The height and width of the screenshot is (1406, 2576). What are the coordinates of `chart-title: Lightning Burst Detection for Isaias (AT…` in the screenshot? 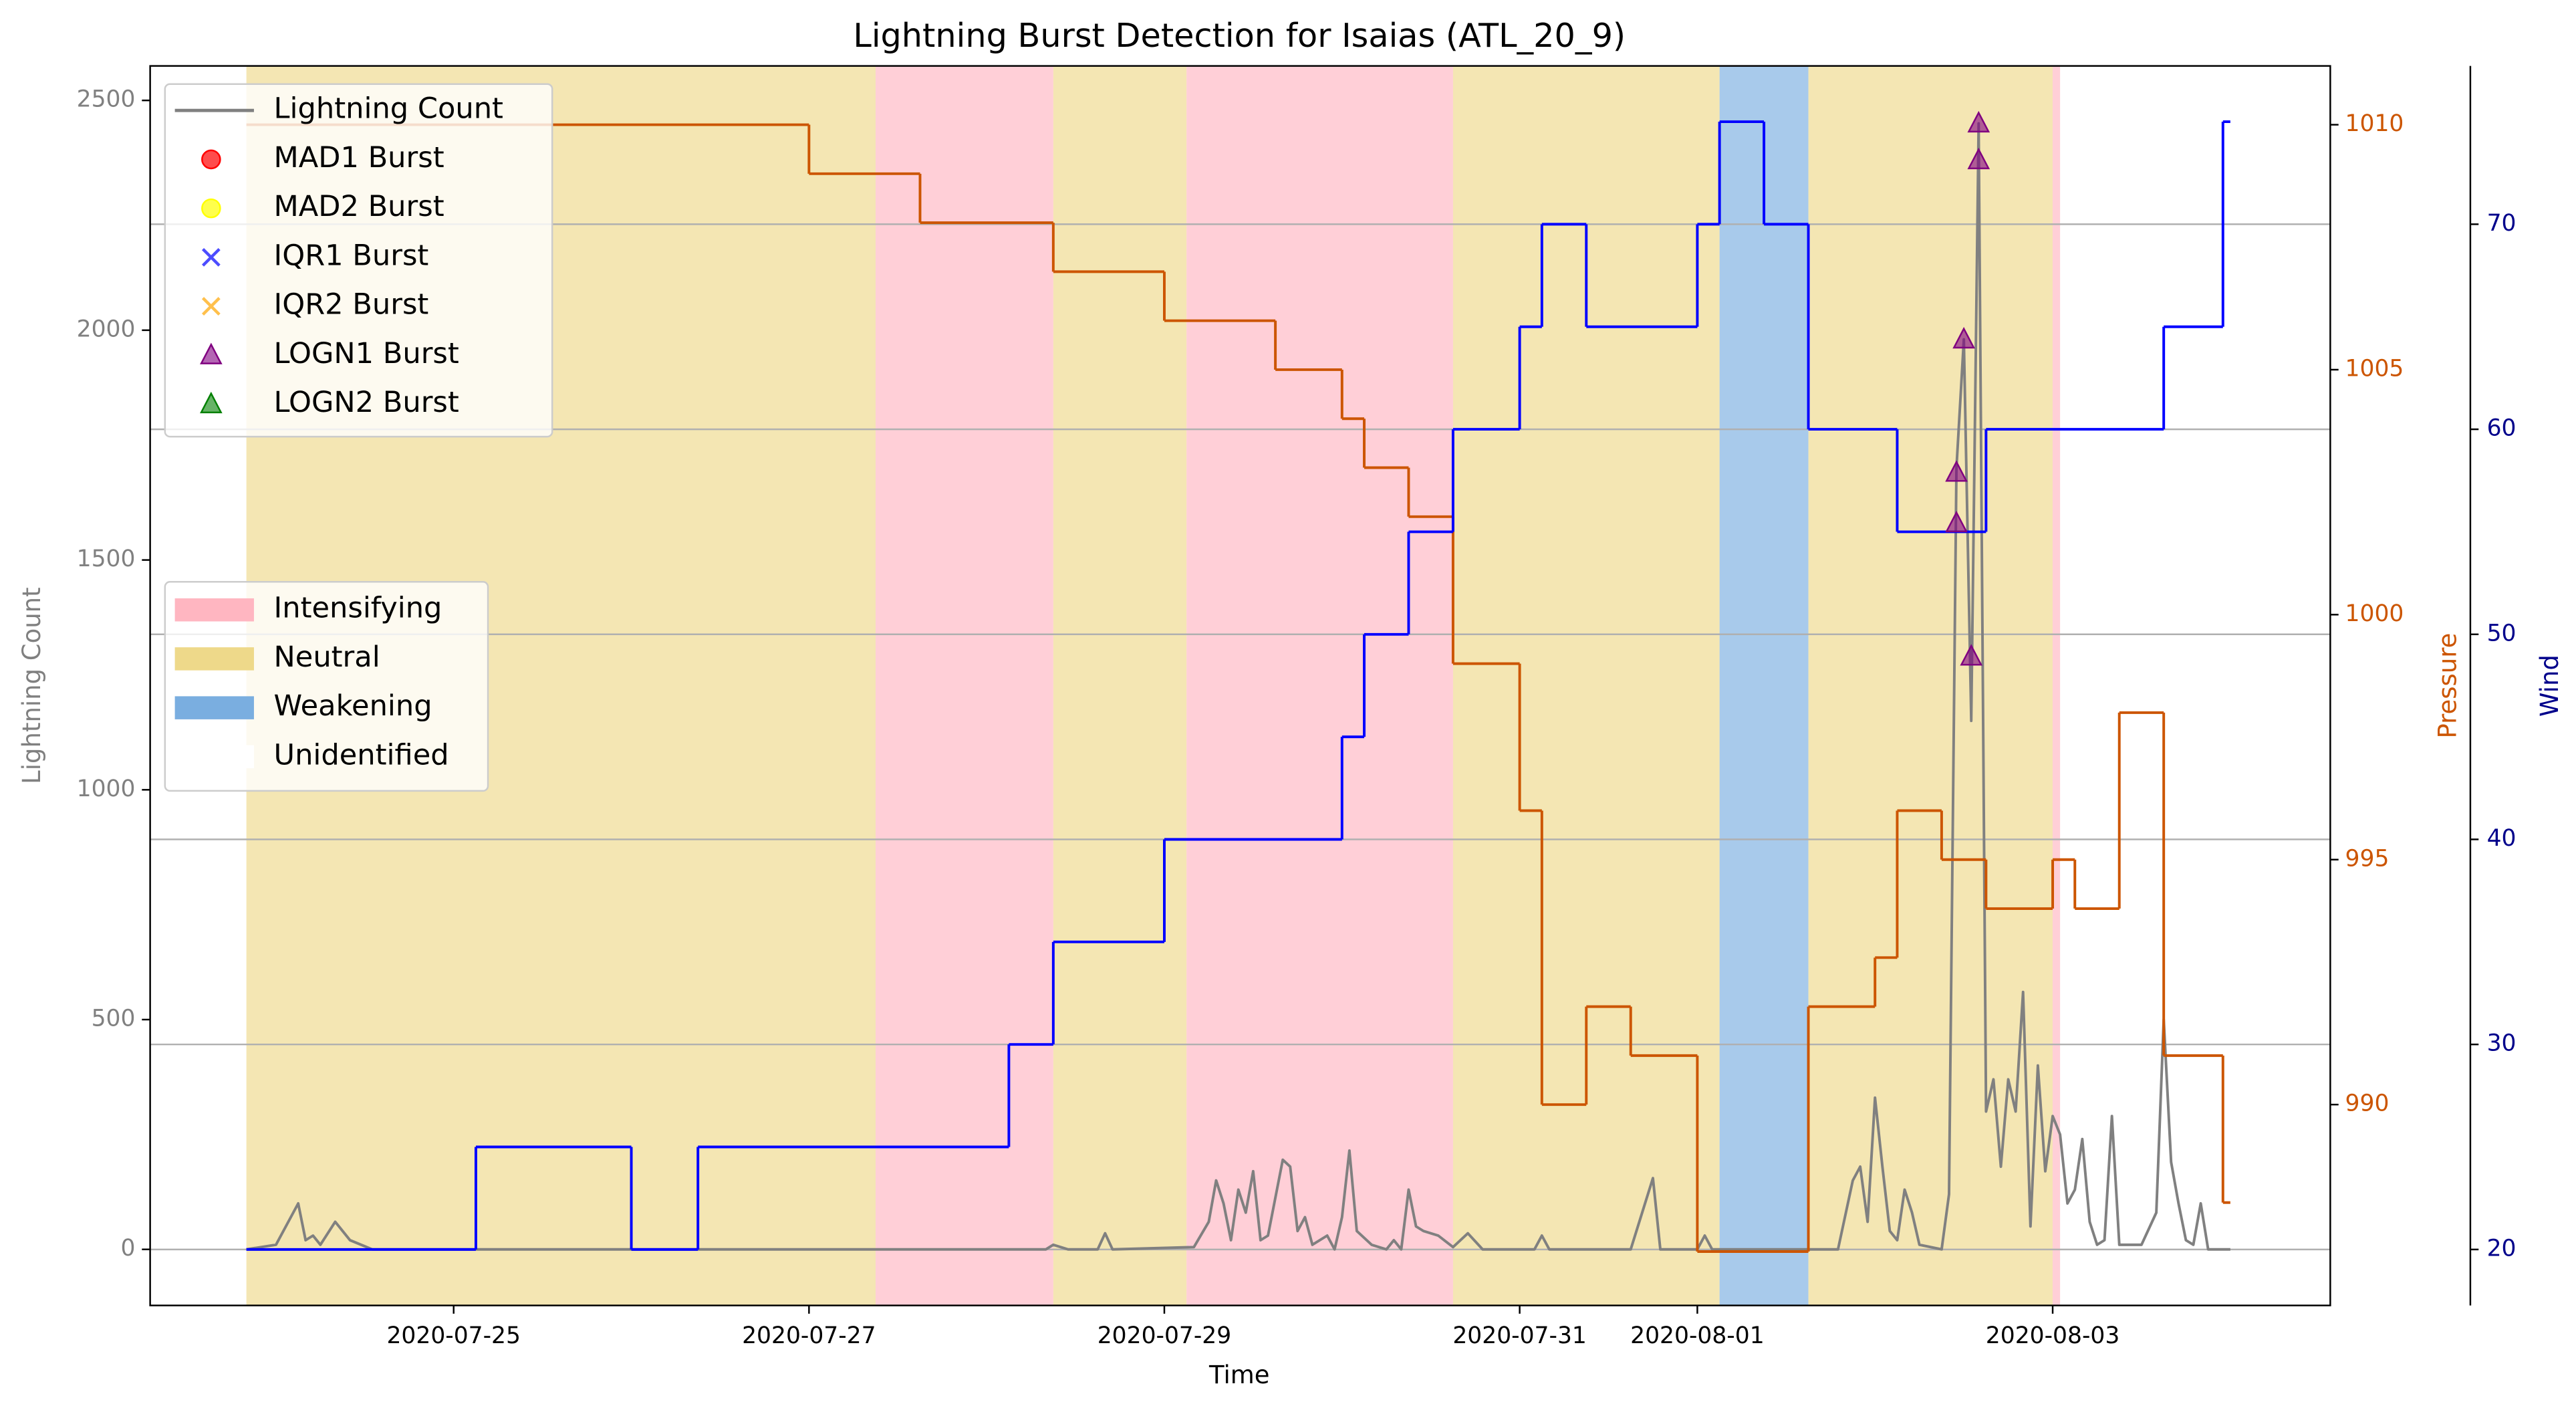 It's located at (1240, 35).